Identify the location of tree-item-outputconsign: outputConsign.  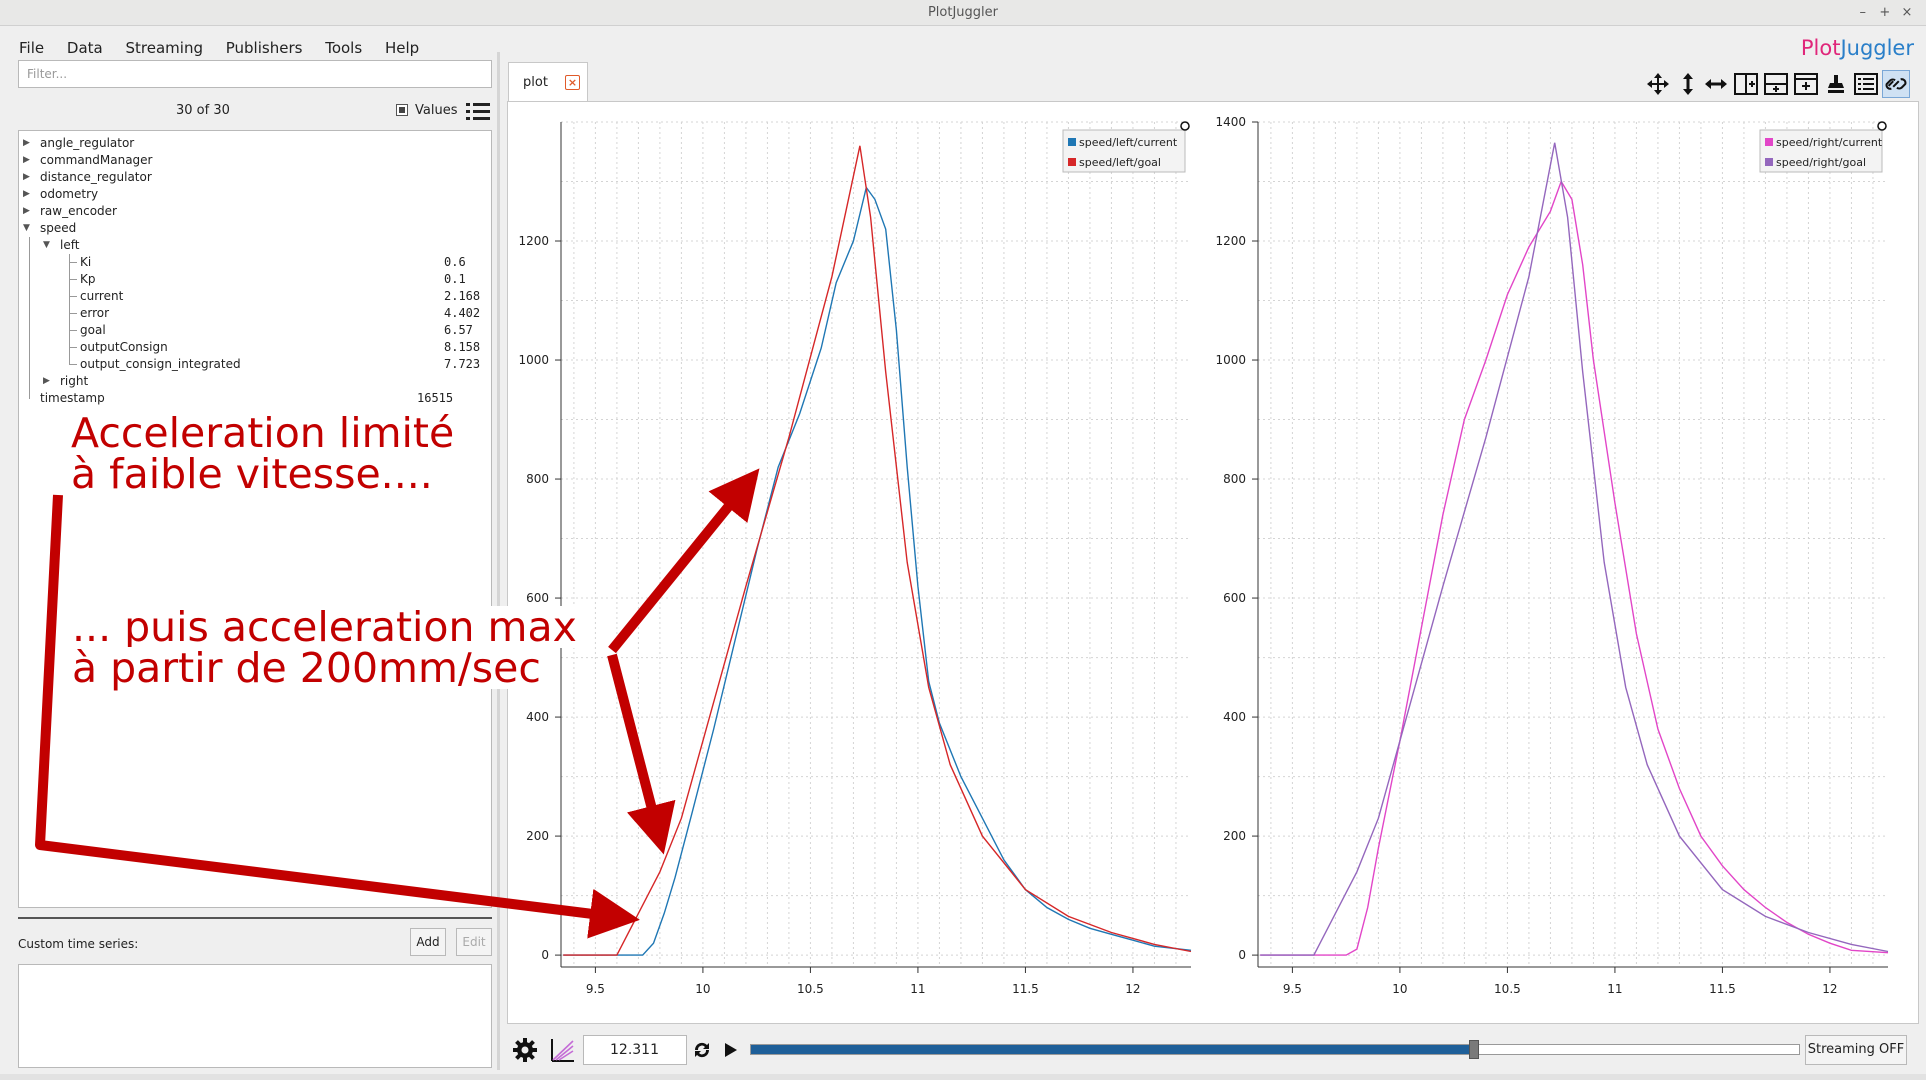
(124, 347).